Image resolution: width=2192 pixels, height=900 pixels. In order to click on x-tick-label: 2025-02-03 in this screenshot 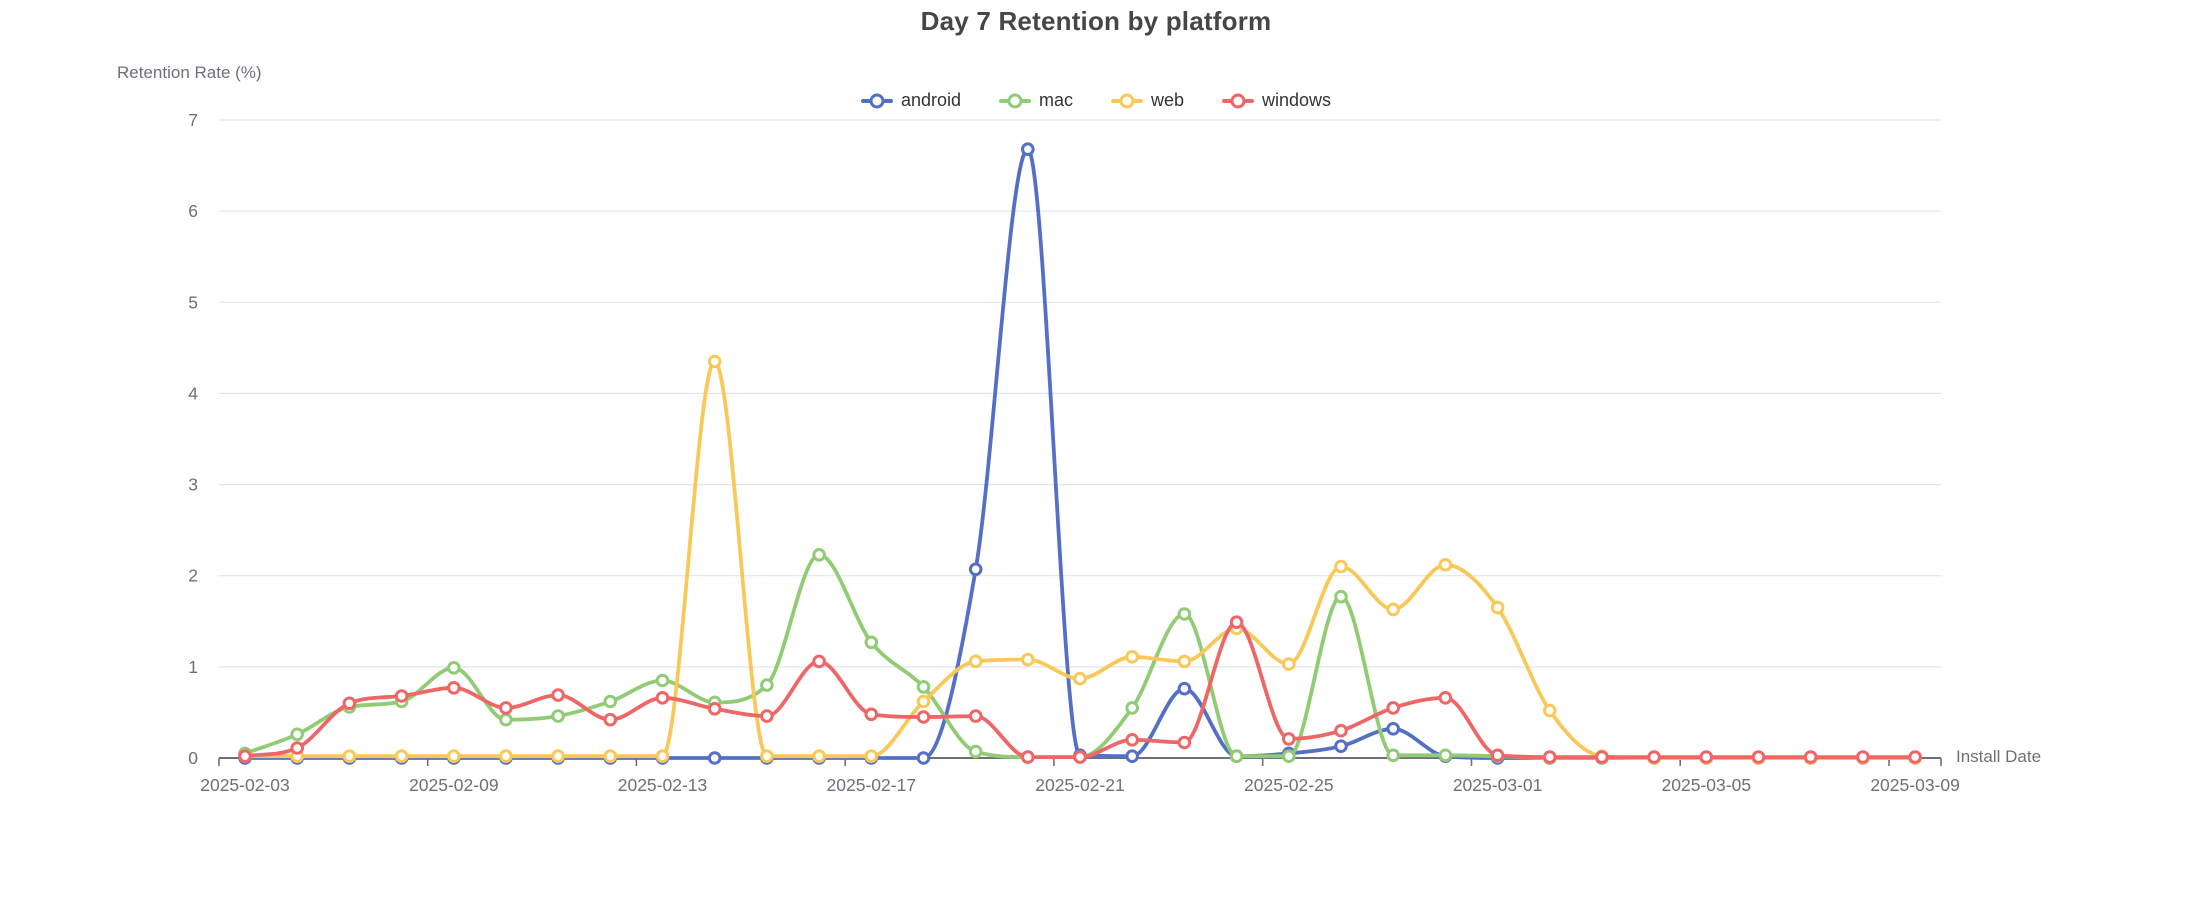, I will do `click(245, 785)`.